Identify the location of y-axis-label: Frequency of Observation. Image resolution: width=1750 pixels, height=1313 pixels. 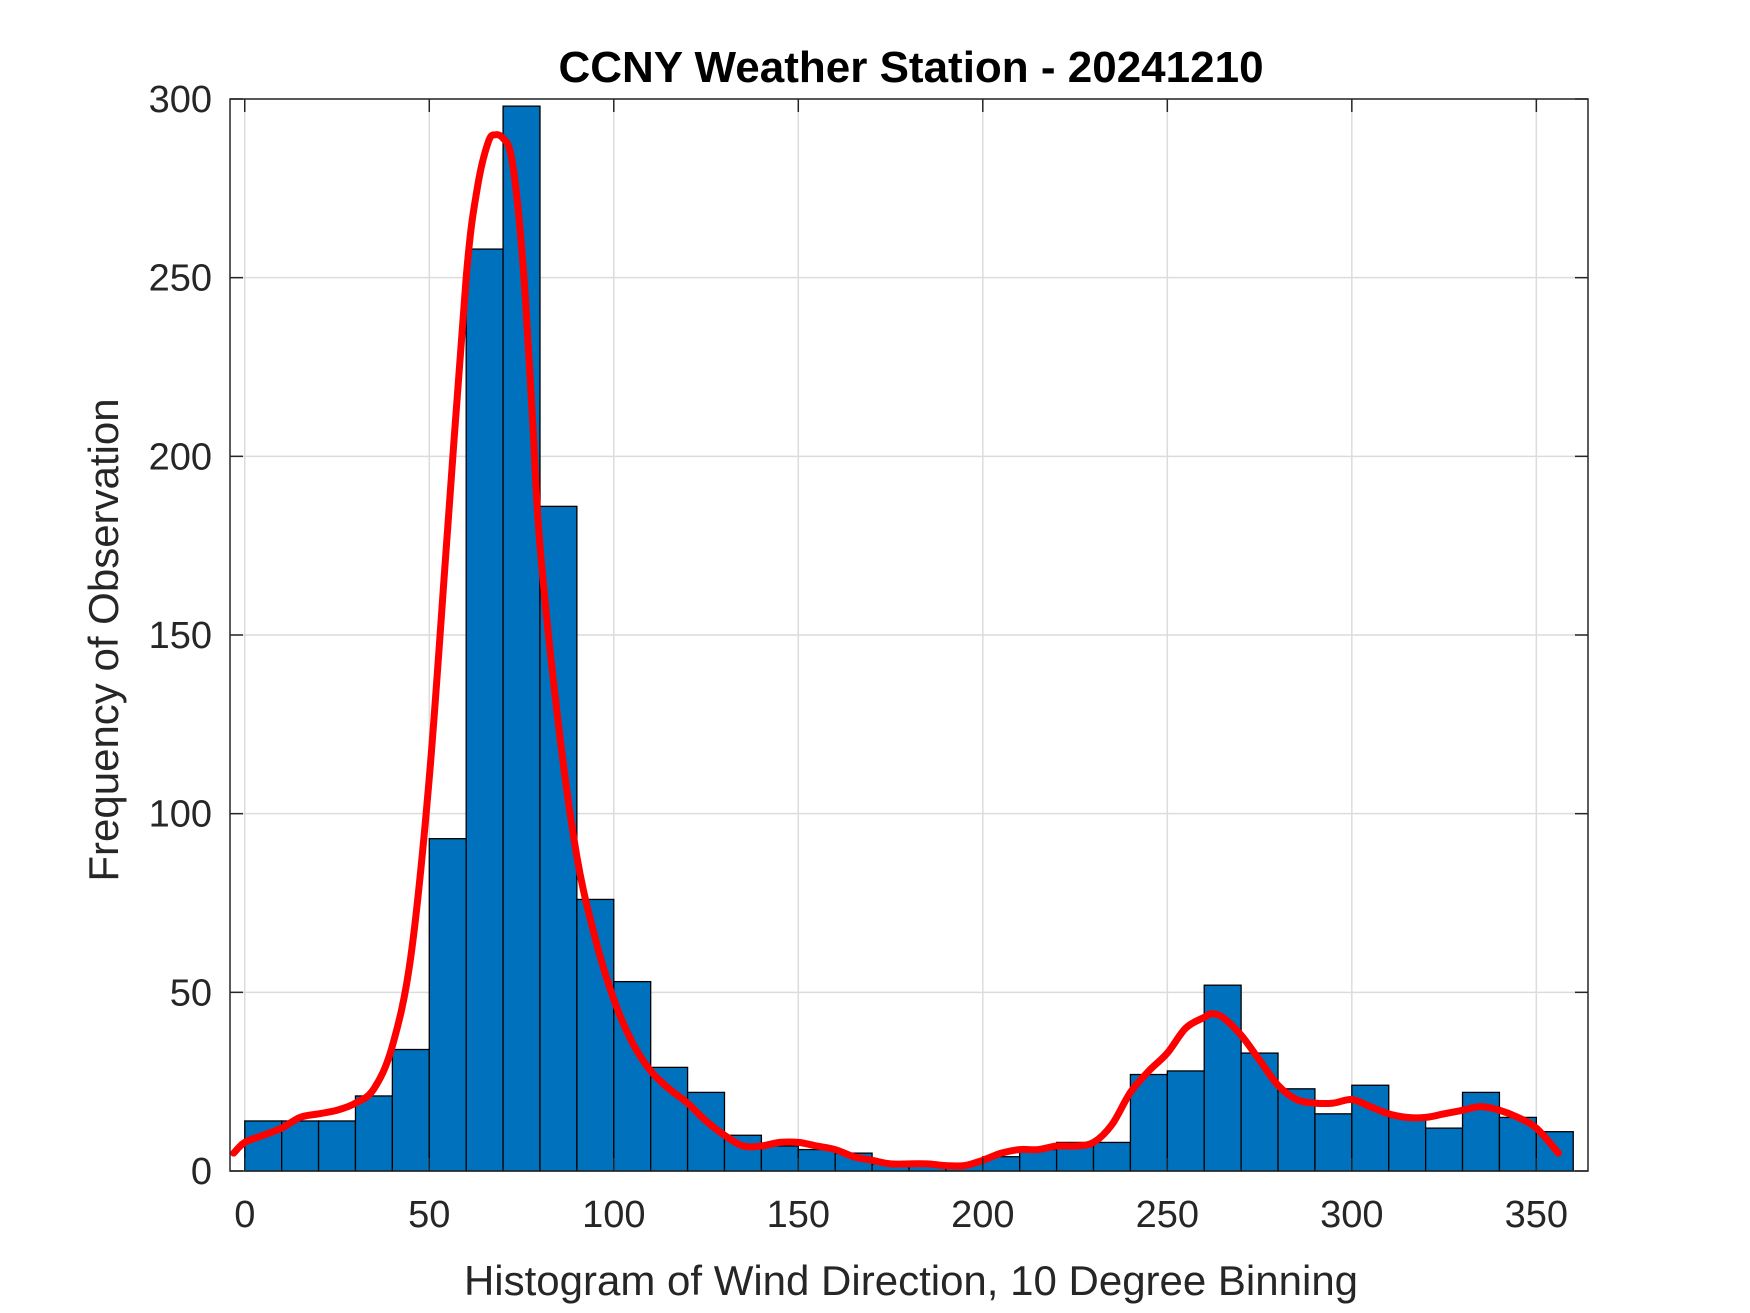
(103, 639).